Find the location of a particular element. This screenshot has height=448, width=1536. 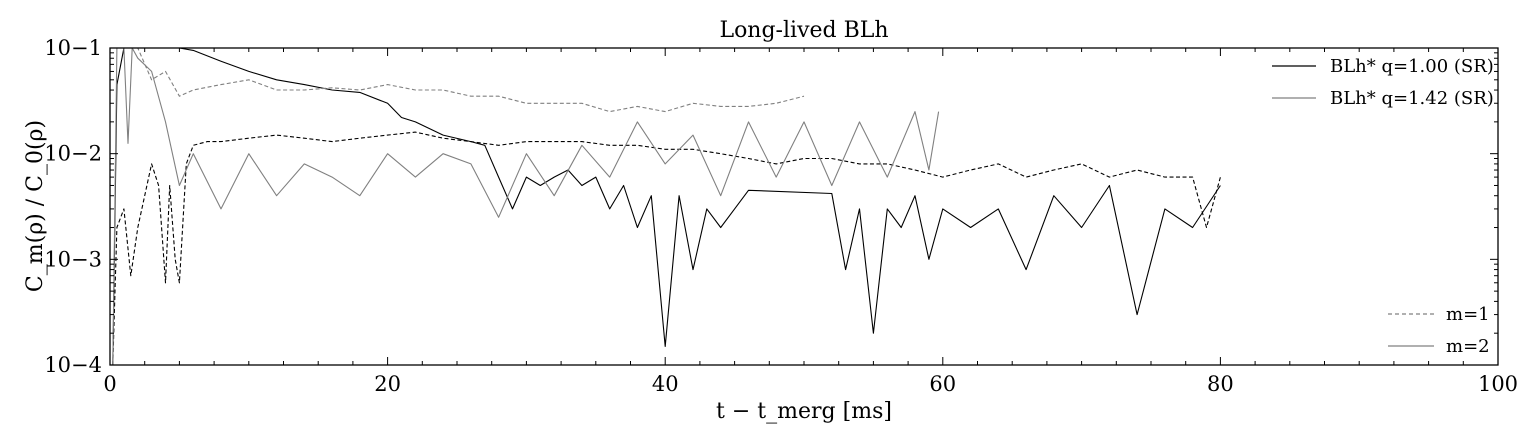

legend-label-q100: BLh* q=1.00 (SR) is located at coordinates (1412, 66).